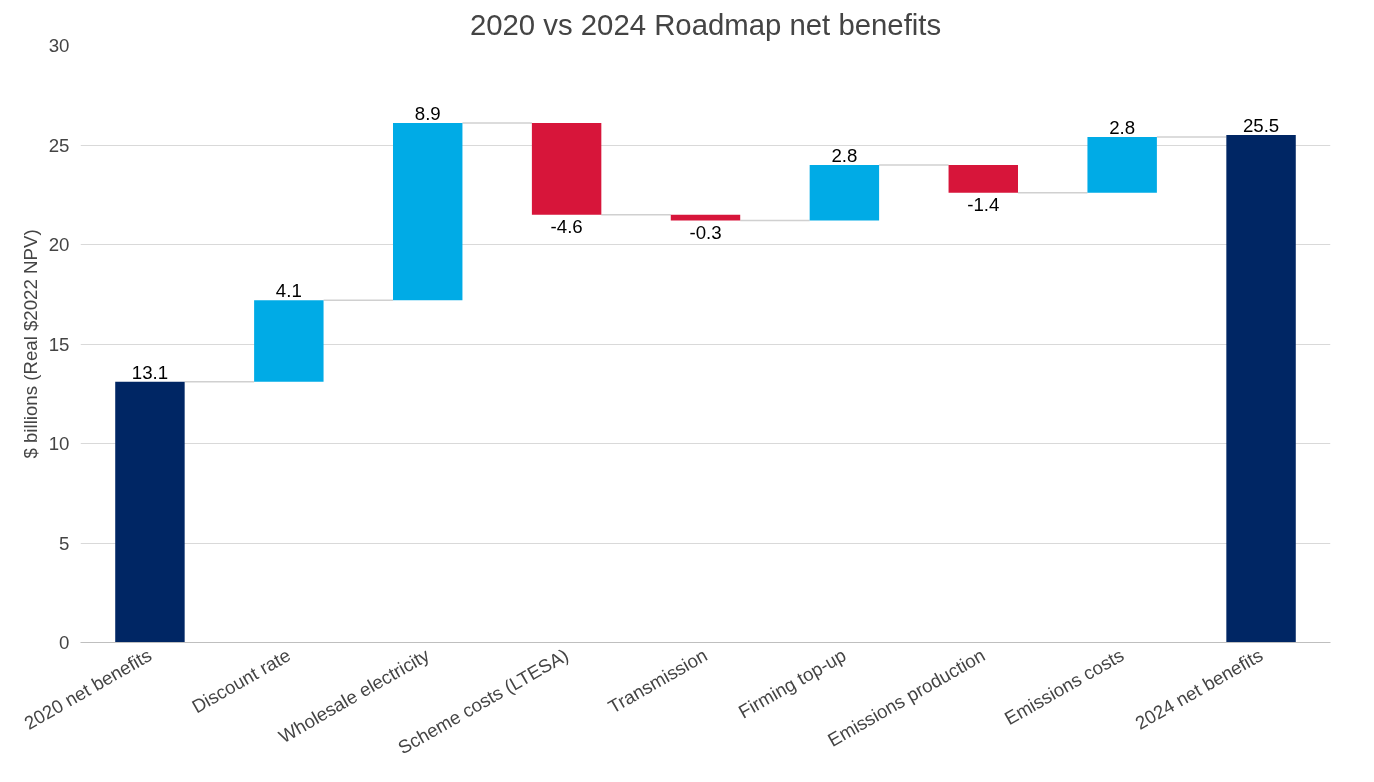 This screenshot has width=1374, height=782. Describe the element at coordinates (705, 24) in the screenshot. I see `chart-title: 2020 vs 2024 Roadmap net benefits` at that location.